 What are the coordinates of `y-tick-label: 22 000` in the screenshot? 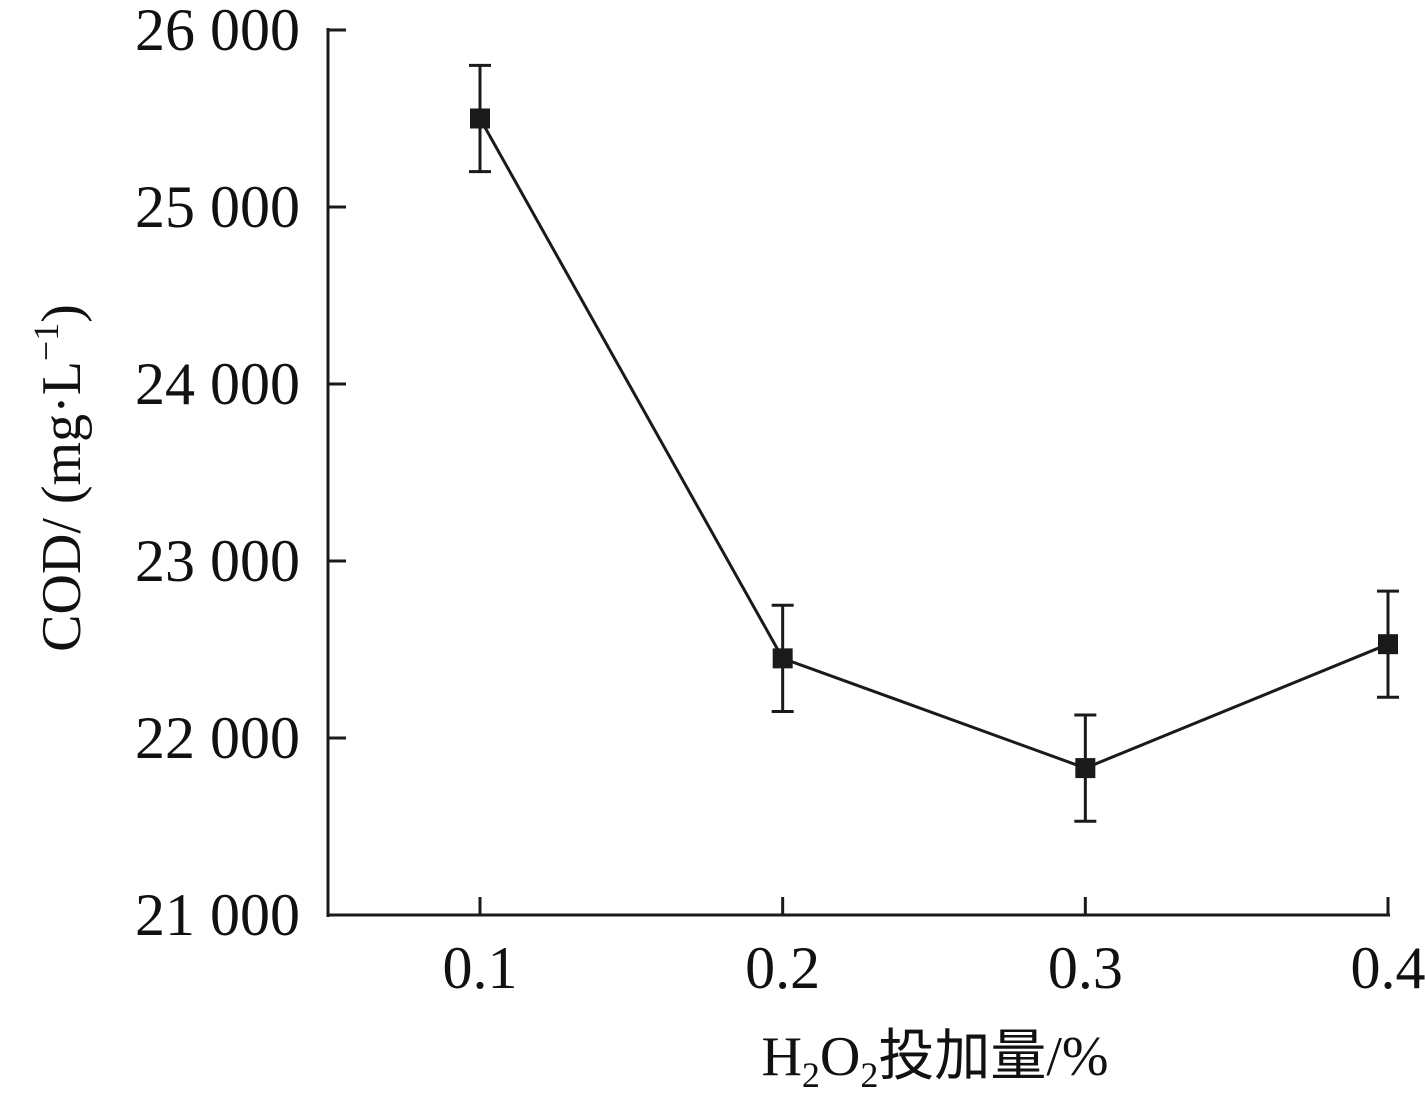 It's located at (217, 738).